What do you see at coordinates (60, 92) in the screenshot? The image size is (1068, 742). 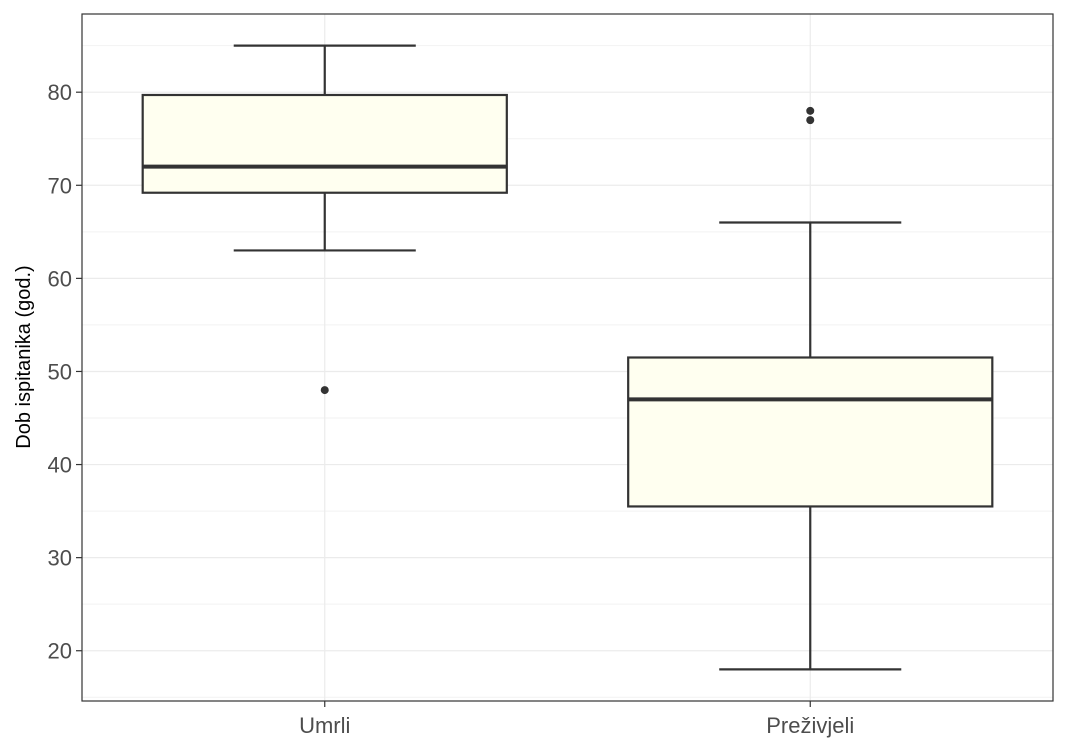 I see `y-tick-label: 80` at bounding box center [60, 92].